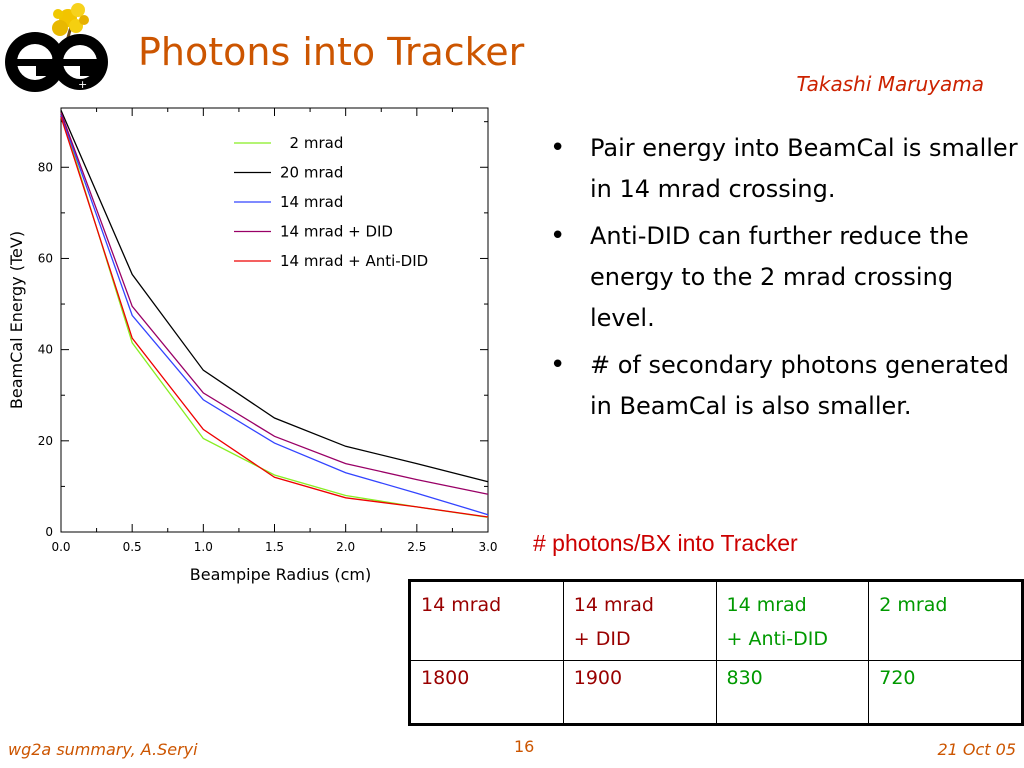  What do you see at coordinates (665, 543) in the screenshot?
I see `table-caption: # photons/BX into Tracker` at bounding box center [665, 543].